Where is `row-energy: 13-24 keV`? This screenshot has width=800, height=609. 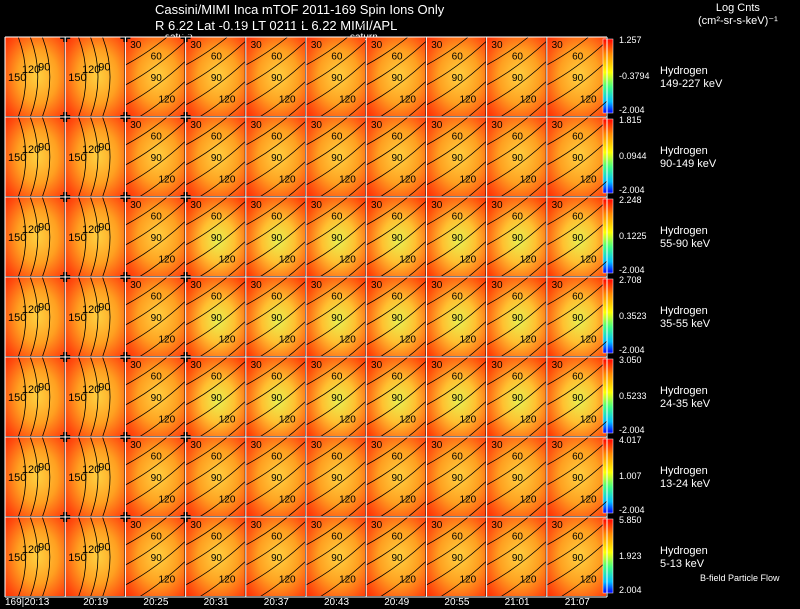
row-energy: 13-24 keV is located at coordinates (685, 484).